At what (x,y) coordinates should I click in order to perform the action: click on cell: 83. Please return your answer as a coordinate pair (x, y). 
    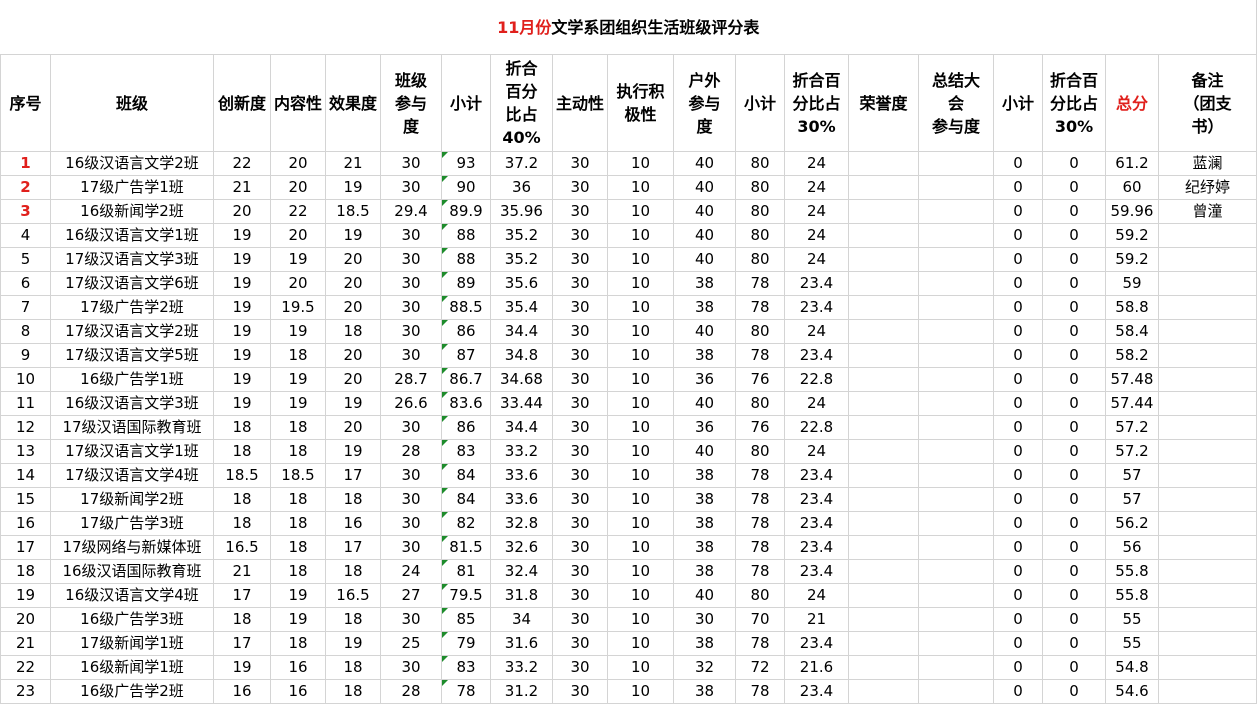
    Looking at the image, I should click on (466, 667).